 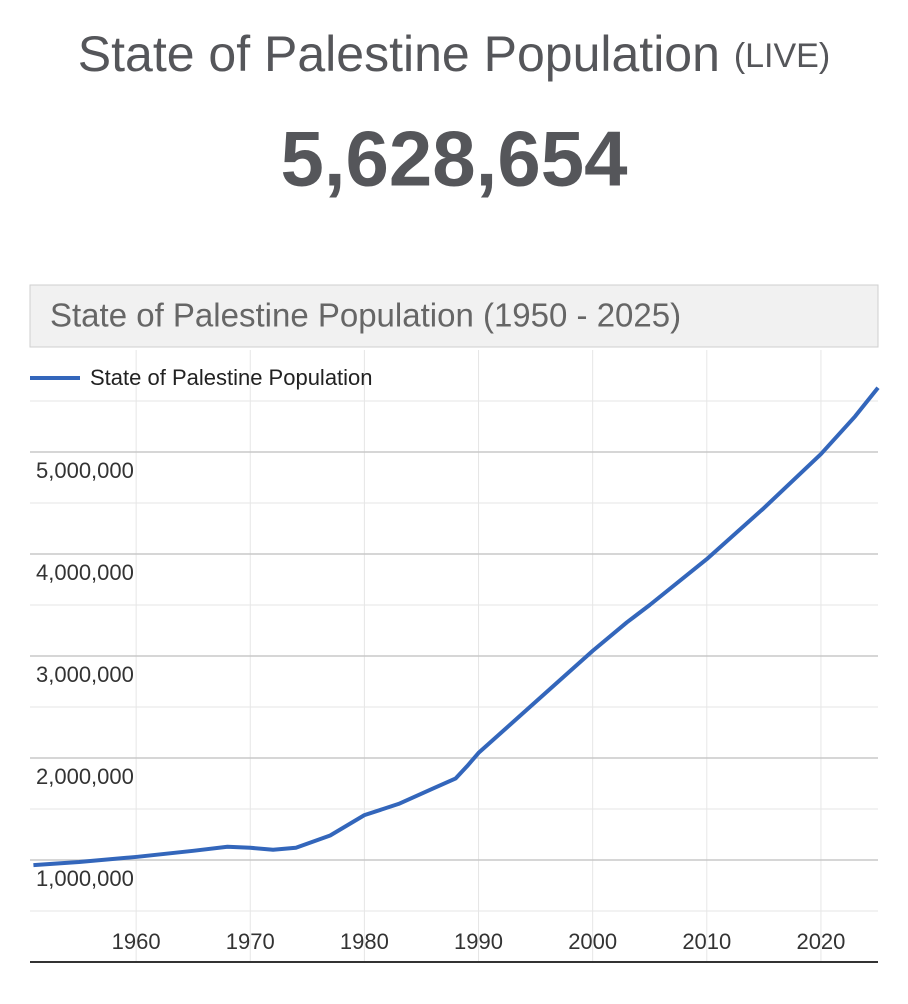 What do you see at coordinates (478, 941) in the screenshot?
I see `x-tick-label: 1990` at bounding box center [478, 941].